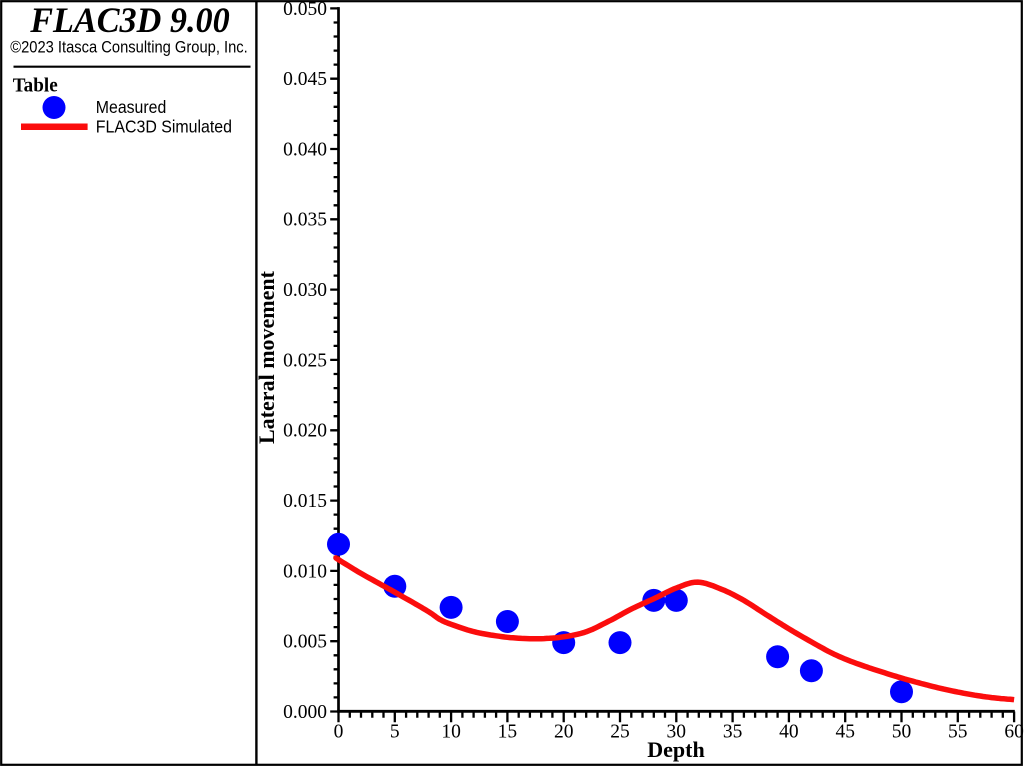 This screenshot has width=1024, height=768. I want to click on svg-text: 0.040, so click(305, 149).